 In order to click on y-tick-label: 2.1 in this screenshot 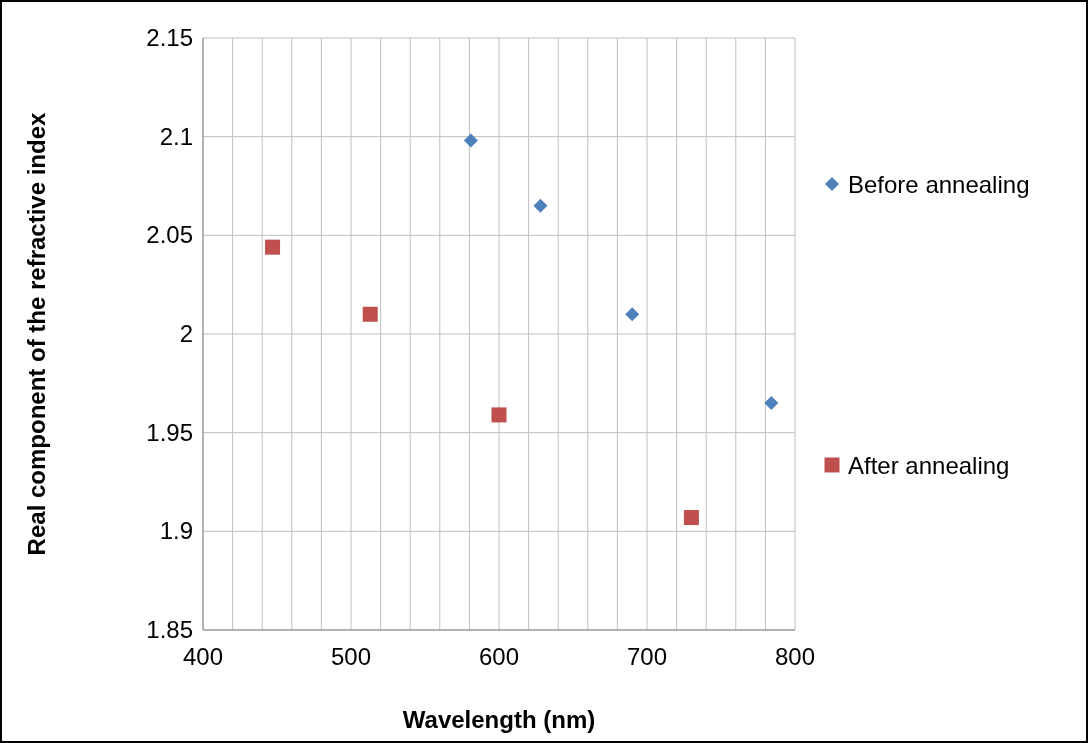, I will do `click(176, 136)`.